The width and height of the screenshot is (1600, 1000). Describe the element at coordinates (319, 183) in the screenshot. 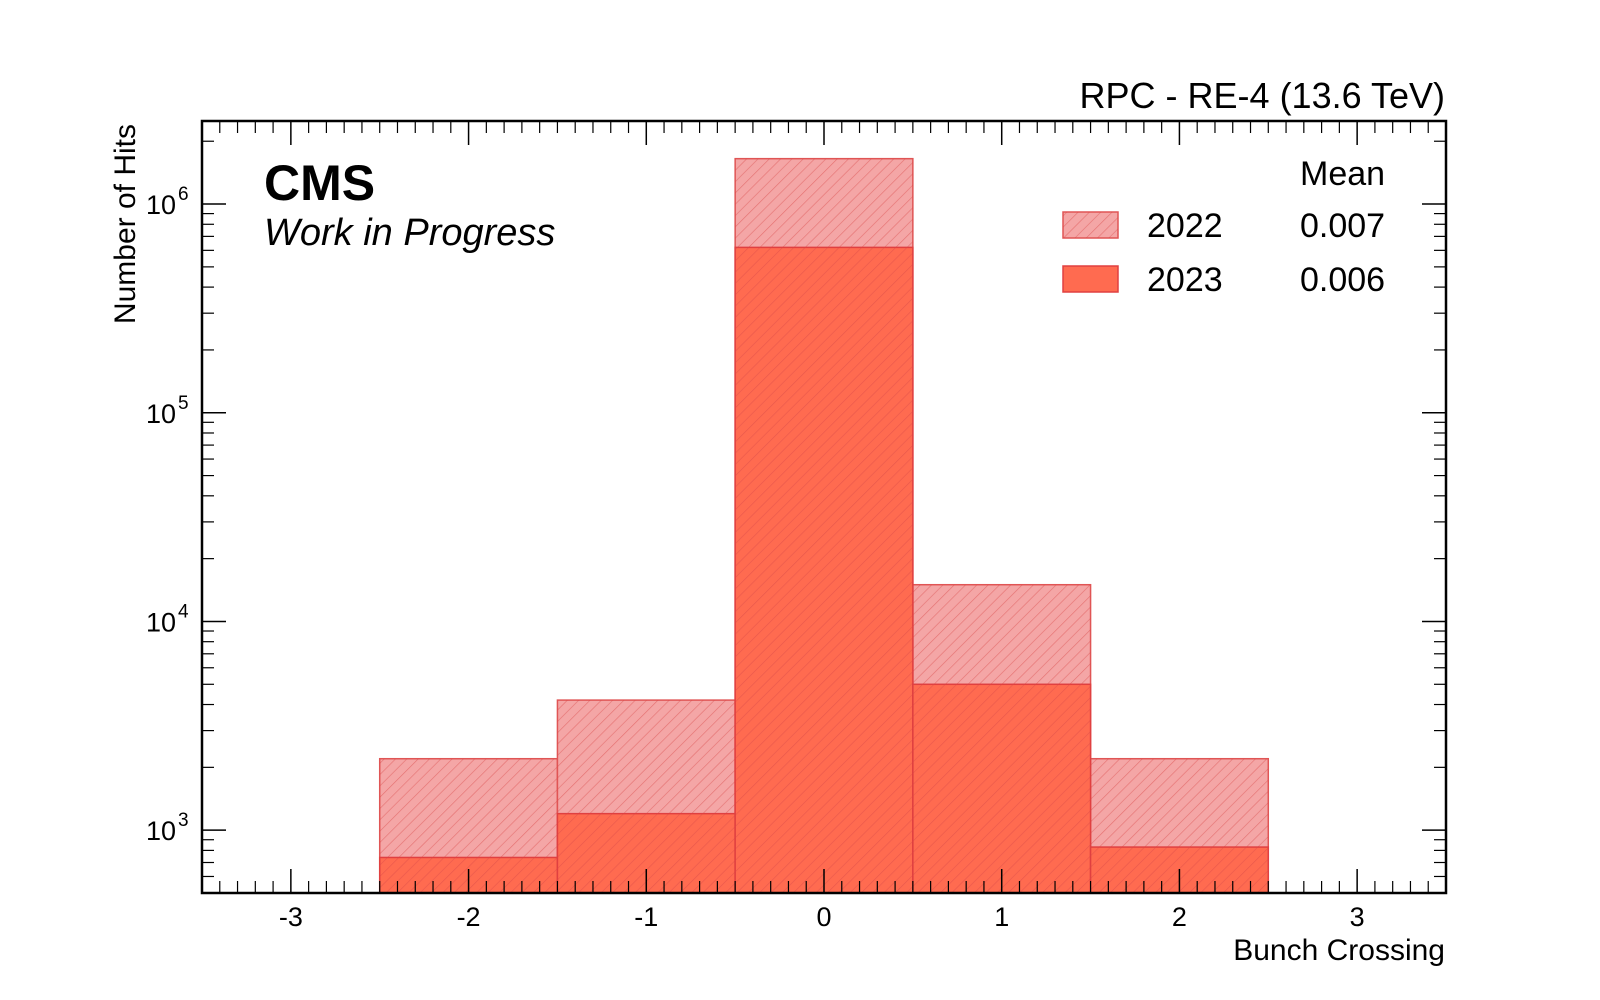

I see `cms-label: CMS` at that location.